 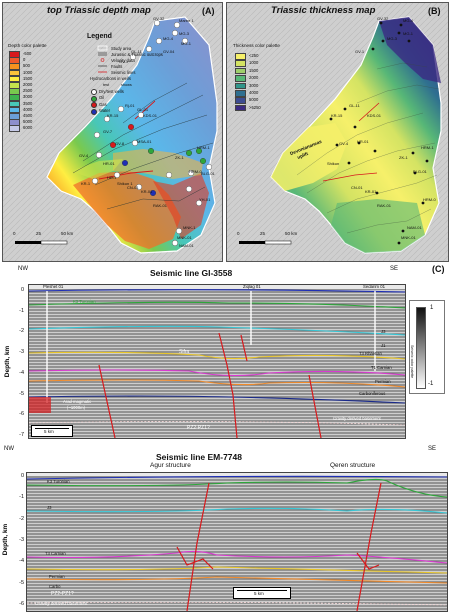 I want to click on seismic1-h-permian: Permian, so click(x=383, y=381).